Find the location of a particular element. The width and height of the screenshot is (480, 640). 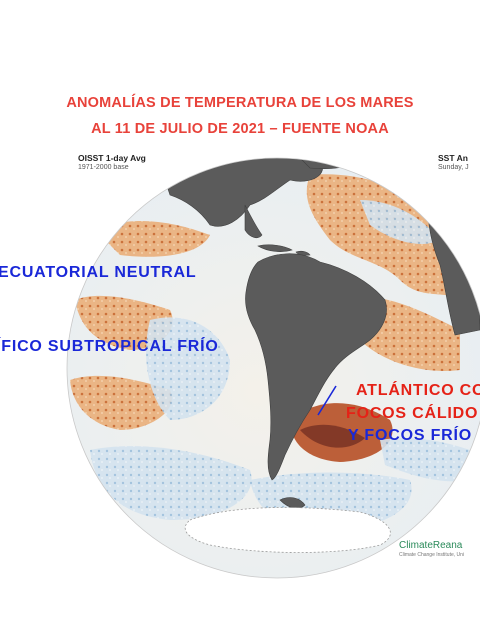

dataset-legend-left: OISST 1-day Avg 1971-2000 base is located at coordinates (112, 162).